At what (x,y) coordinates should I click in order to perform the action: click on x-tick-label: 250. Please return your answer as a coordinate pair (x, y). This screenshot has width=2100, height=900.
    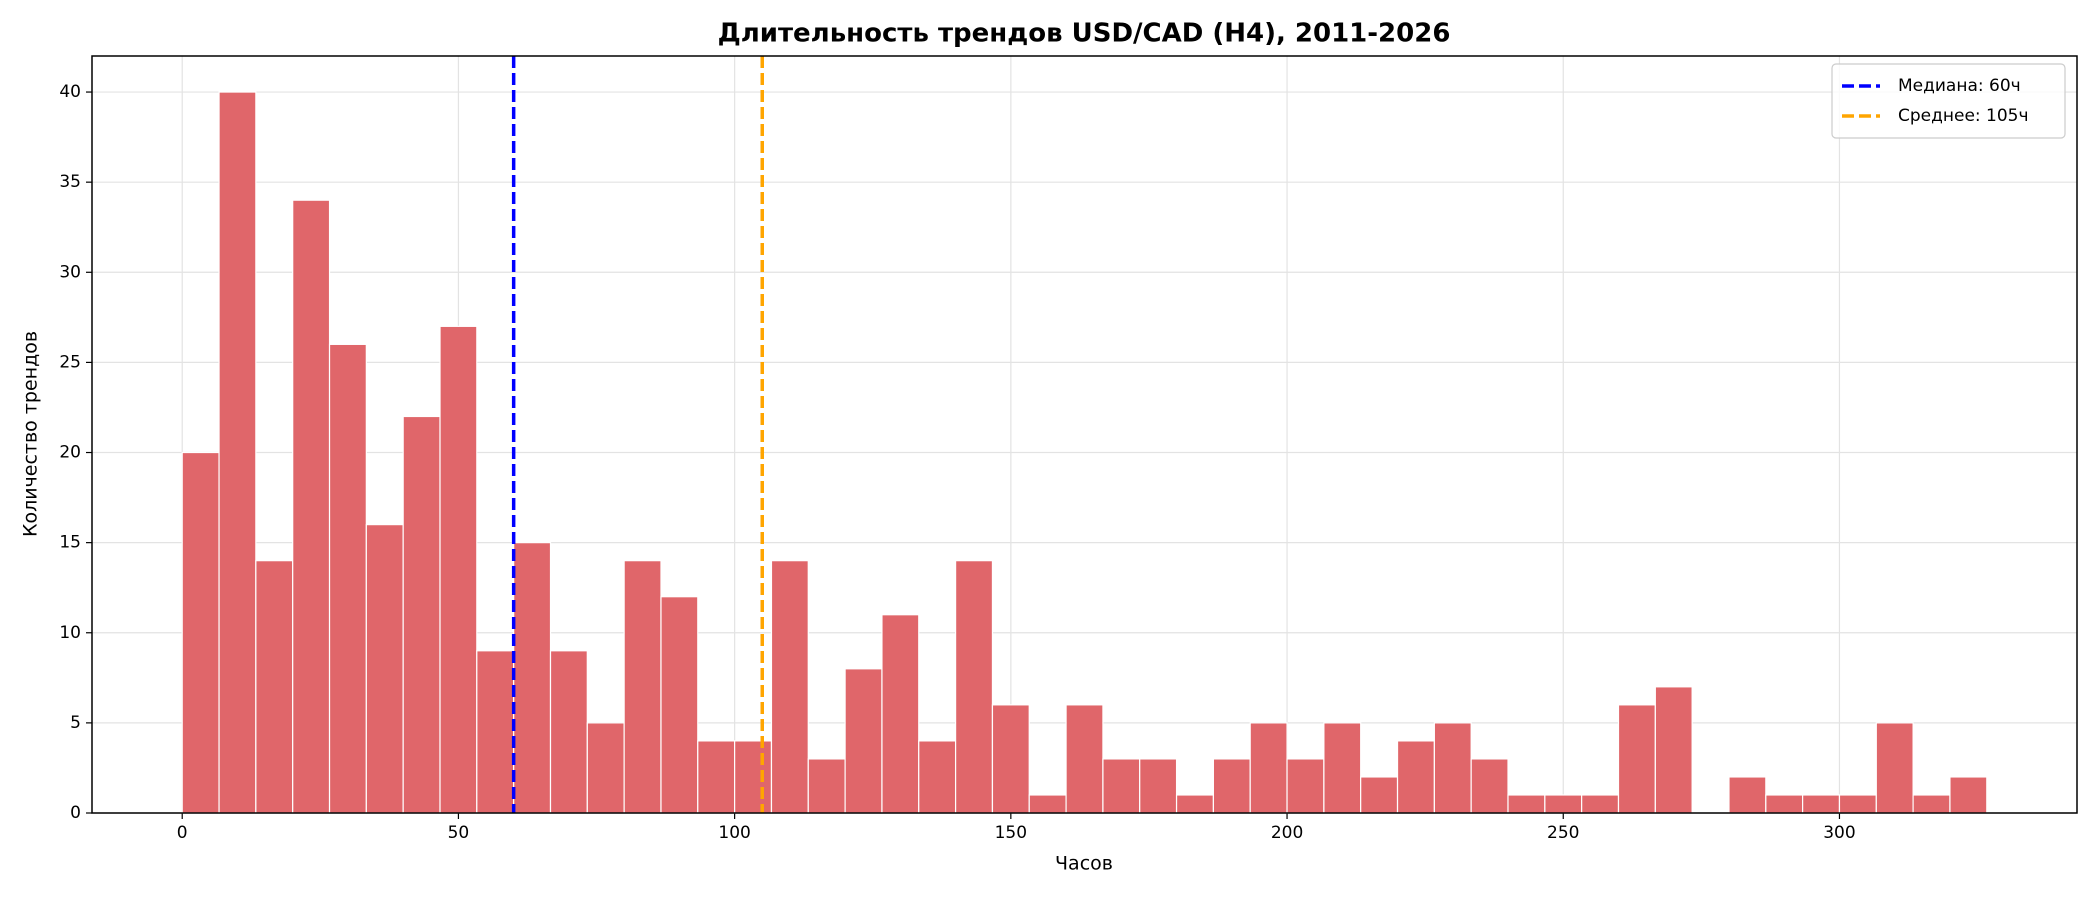
    Looking at the image, I should click on (1563, 833).